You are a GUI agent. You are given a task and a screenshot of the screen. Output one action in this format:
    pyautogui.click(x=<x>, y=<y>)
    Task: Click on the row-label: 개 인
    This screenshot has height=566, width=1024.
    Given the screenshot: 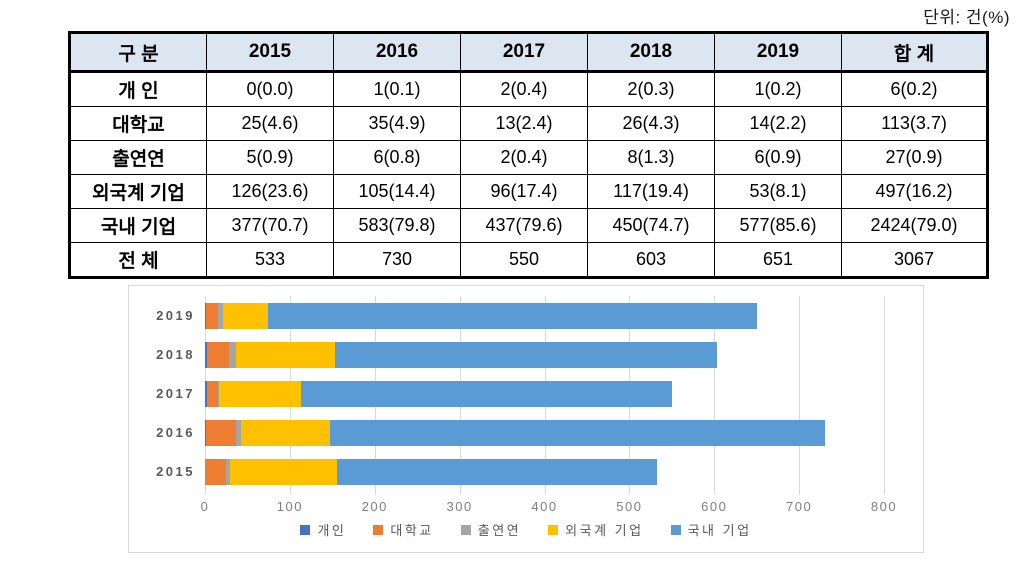 What is the action you would take?
    pyautogui.click(x=138, y=89)
    